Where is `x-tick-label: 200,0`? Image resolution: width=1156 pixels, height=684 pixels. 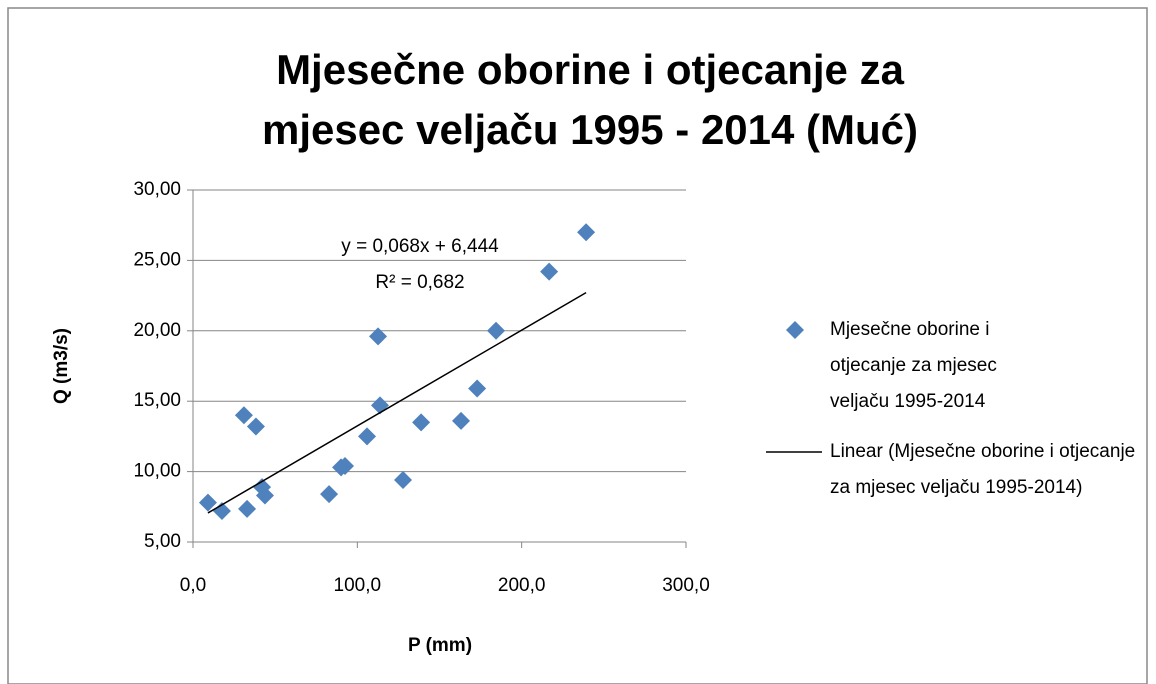
x-tick-label: 200,0 is located at coordinates (522, 585).